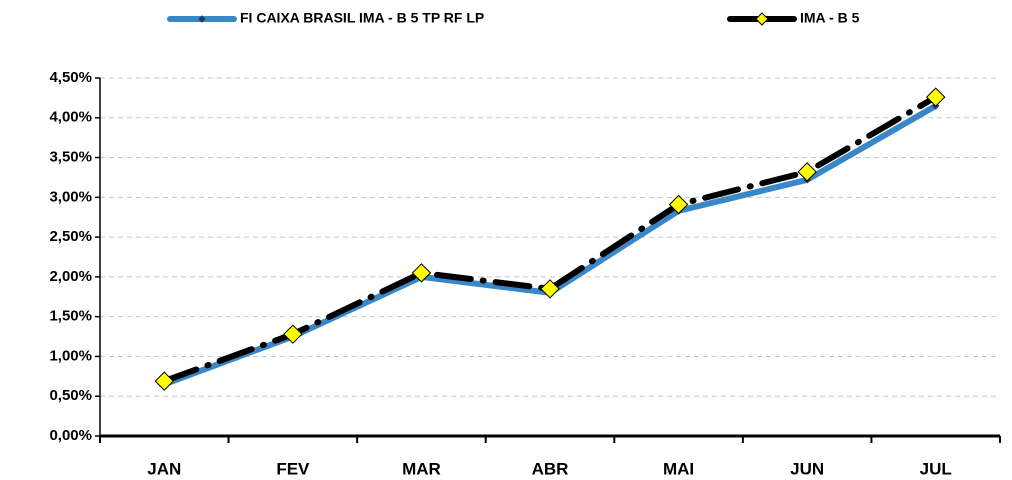  I want to click on x-tick-label: JUL, so click(936, 468).